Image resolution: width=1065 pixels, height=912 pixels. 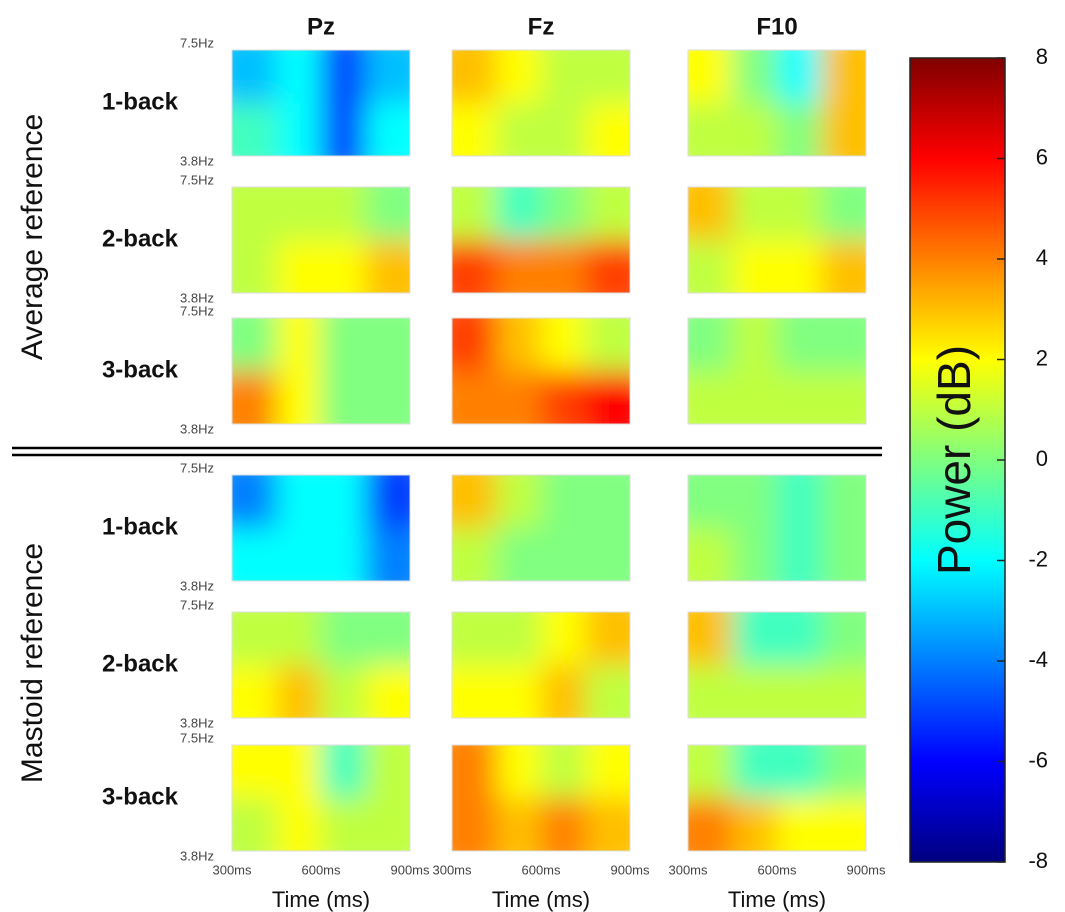 I want to click on row-label: 2-back, so click(x=140, y=238).